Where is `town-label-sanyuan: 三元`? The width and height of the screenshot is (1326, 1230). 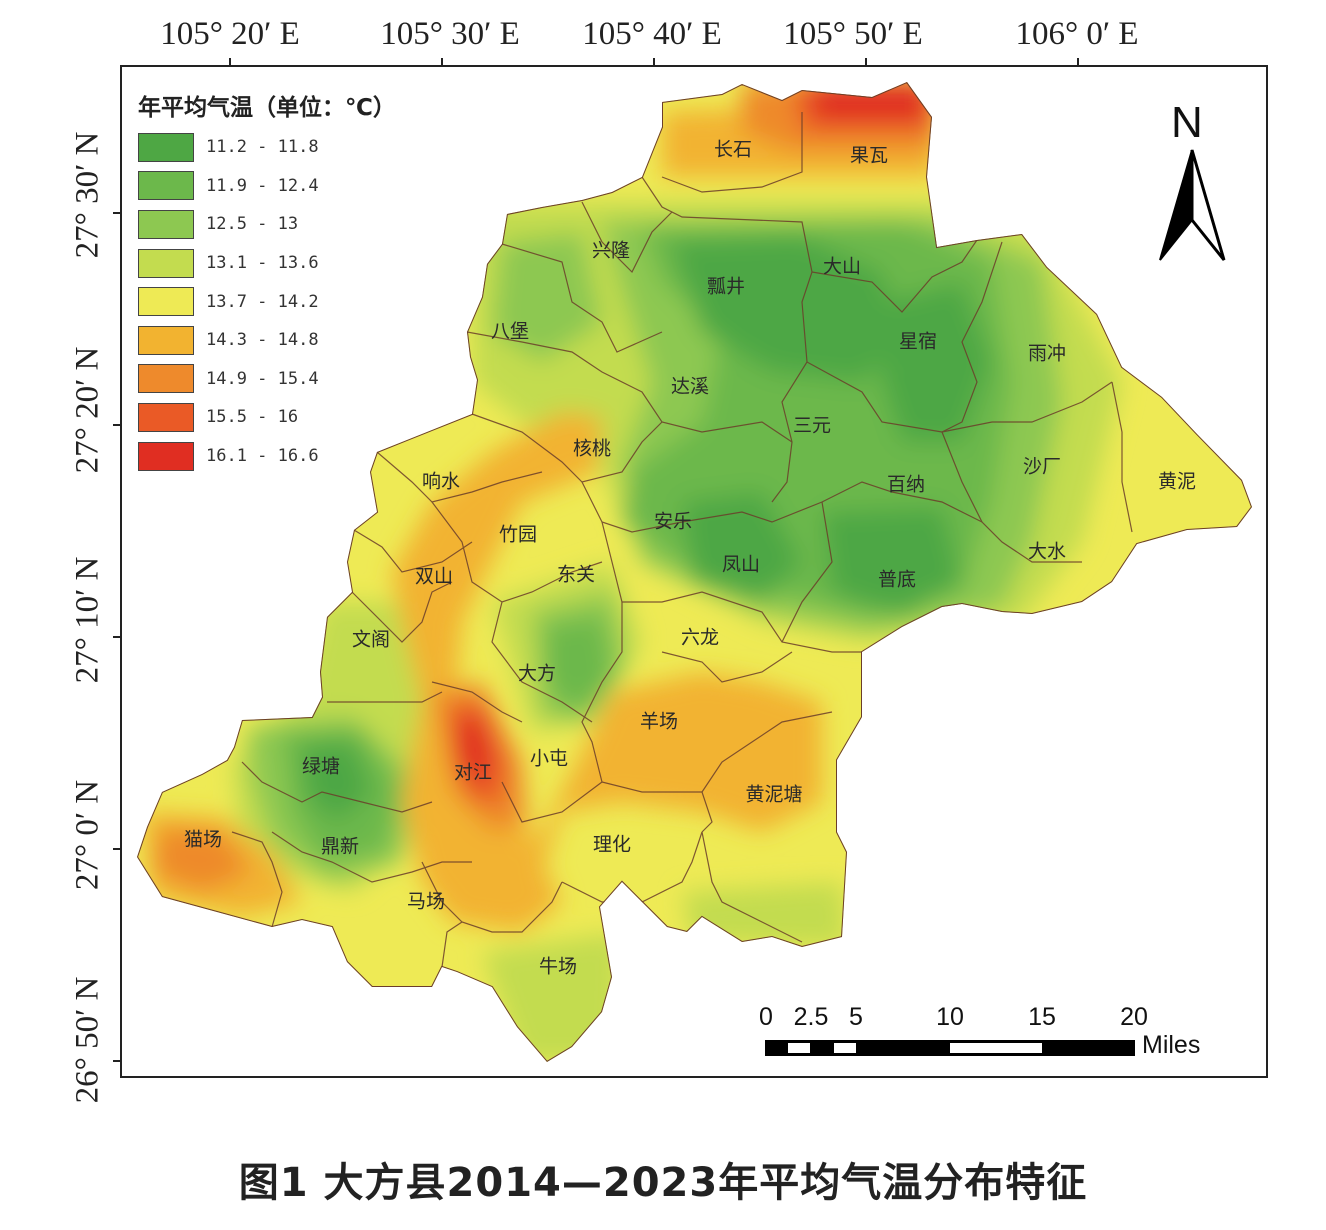 town-label-sanyuan: 三元 is located at coordinates (812, 425).